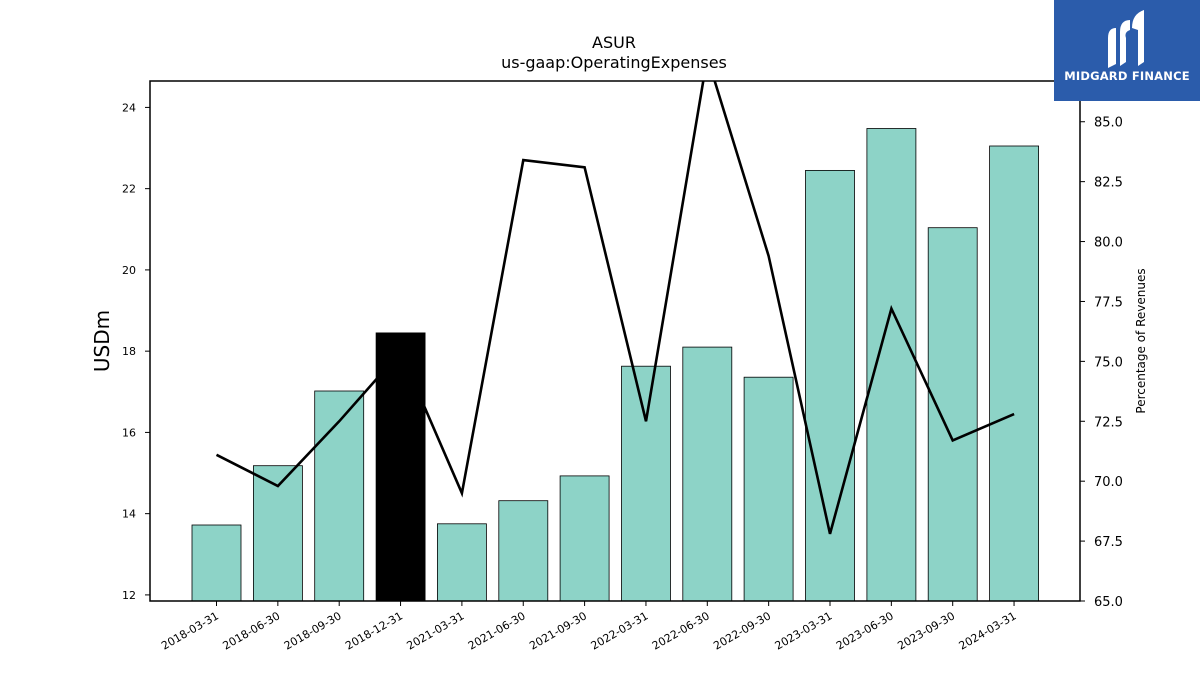  I want to click on x-tick-label: 2021-09-30, so click(558, 630).